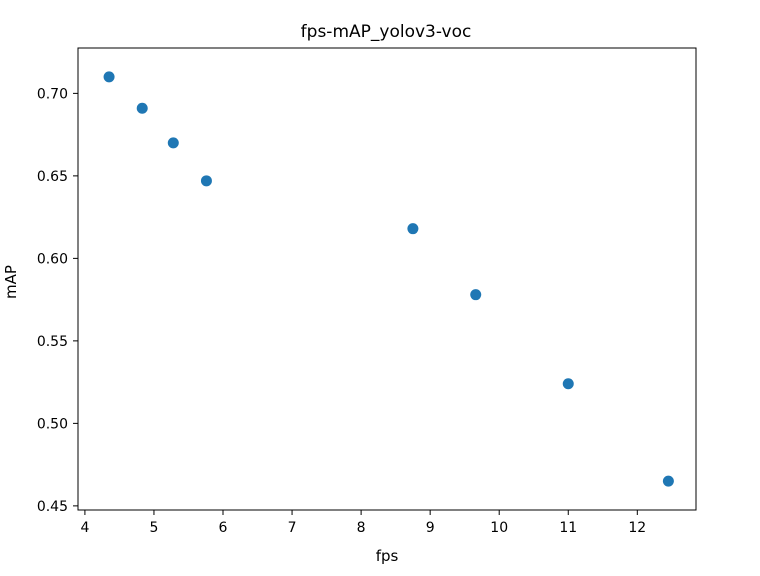 Image resolution: width=760 pixels, height=576 pixels. What do you see at coordinates (292, 528) in the screenshot?
I see `x-tick-label: 7` at bounding box center [292, 528].